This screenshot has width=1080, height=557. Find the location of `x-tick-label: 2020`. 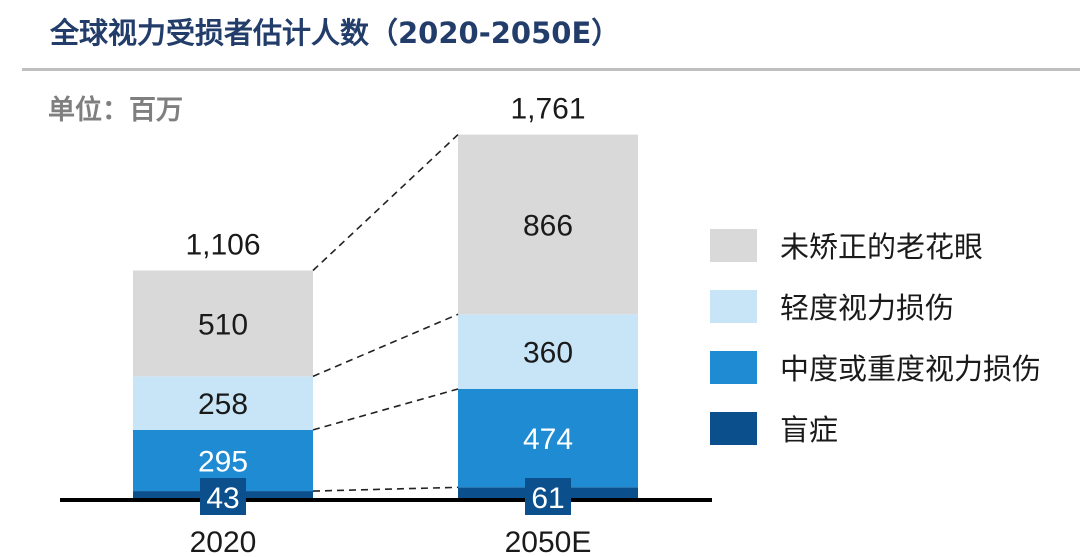

x-tick-label: 2020 is located at coordinates (223, 541).